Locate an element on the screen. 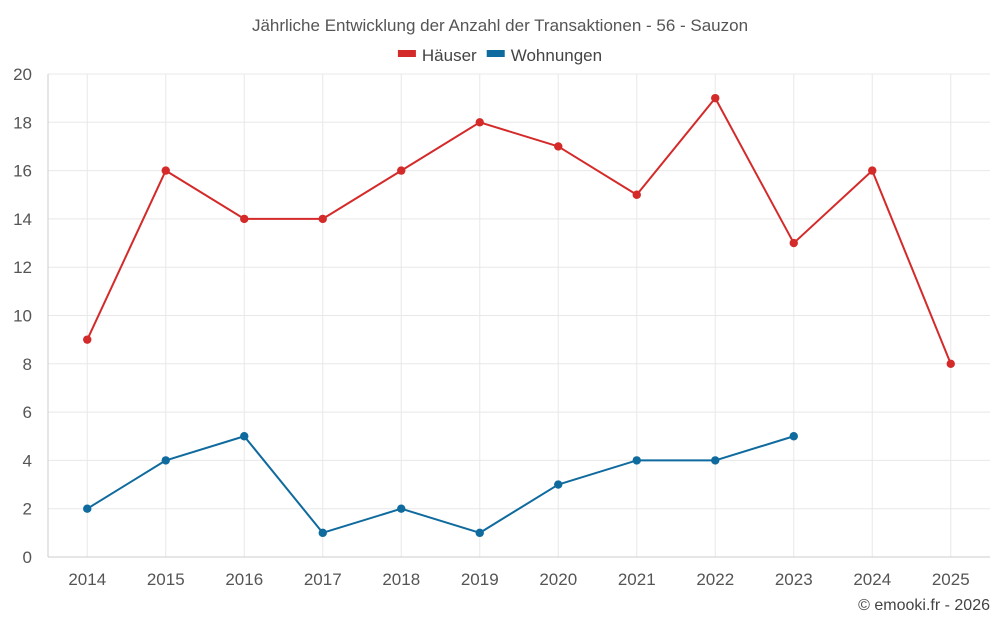  y-tick-label: 0 is located at coordinates (27, 557).